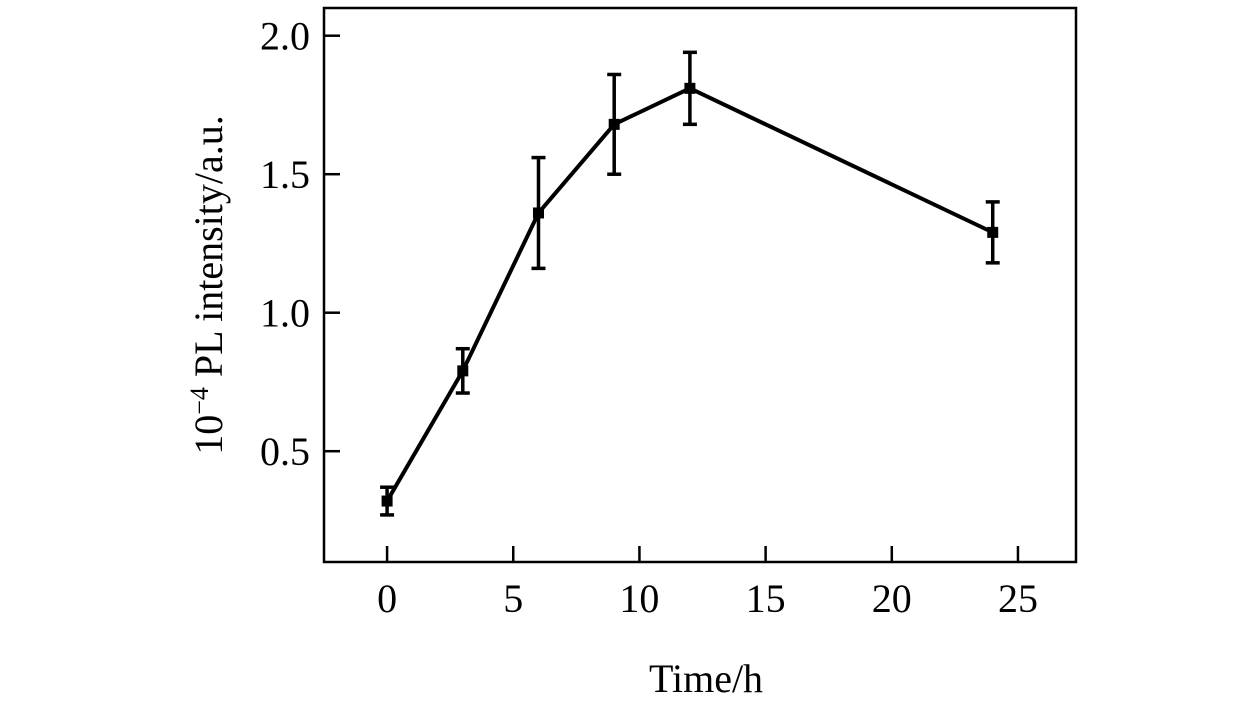 The image size is (1260, 709). I want to click on x-tick-label: 5, so click(513, 598).